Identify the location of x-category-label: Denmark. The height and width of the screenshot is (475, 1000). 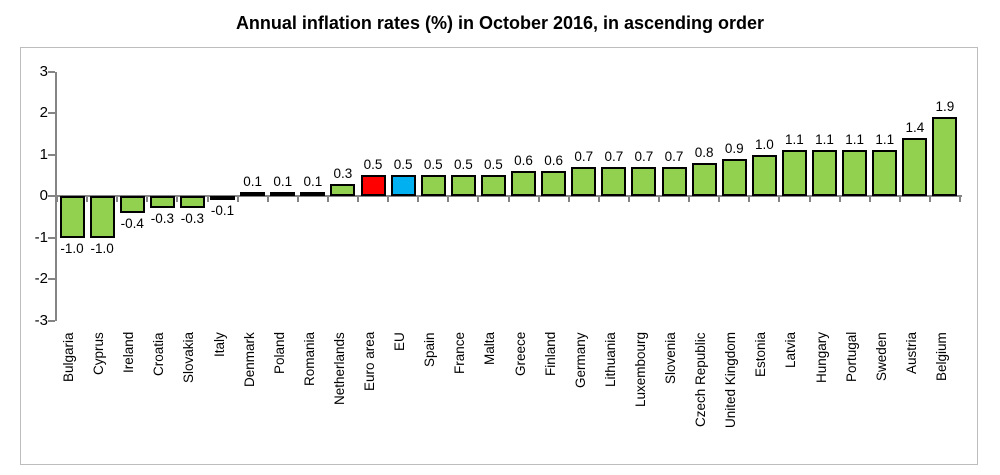
(253, 396).